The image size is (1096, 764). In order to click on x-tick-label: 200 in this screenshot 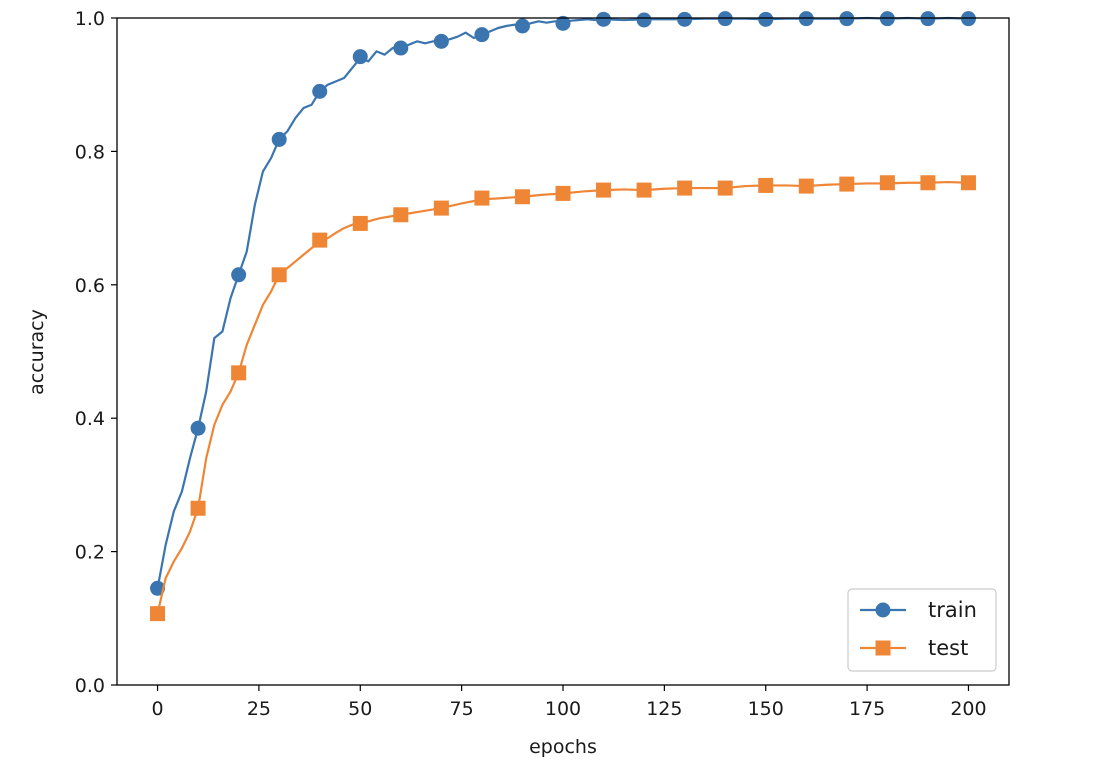, I will do `click(968, 709)`.